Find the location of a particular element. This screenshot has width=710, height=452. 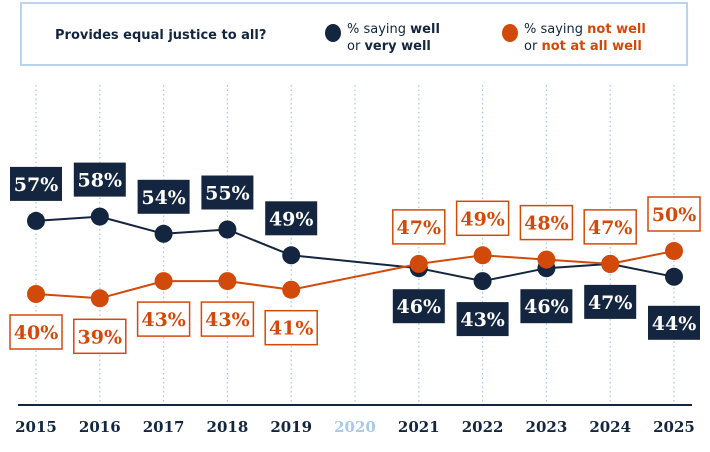

legend-text-bold: not well is located at coordinates (616, 29).